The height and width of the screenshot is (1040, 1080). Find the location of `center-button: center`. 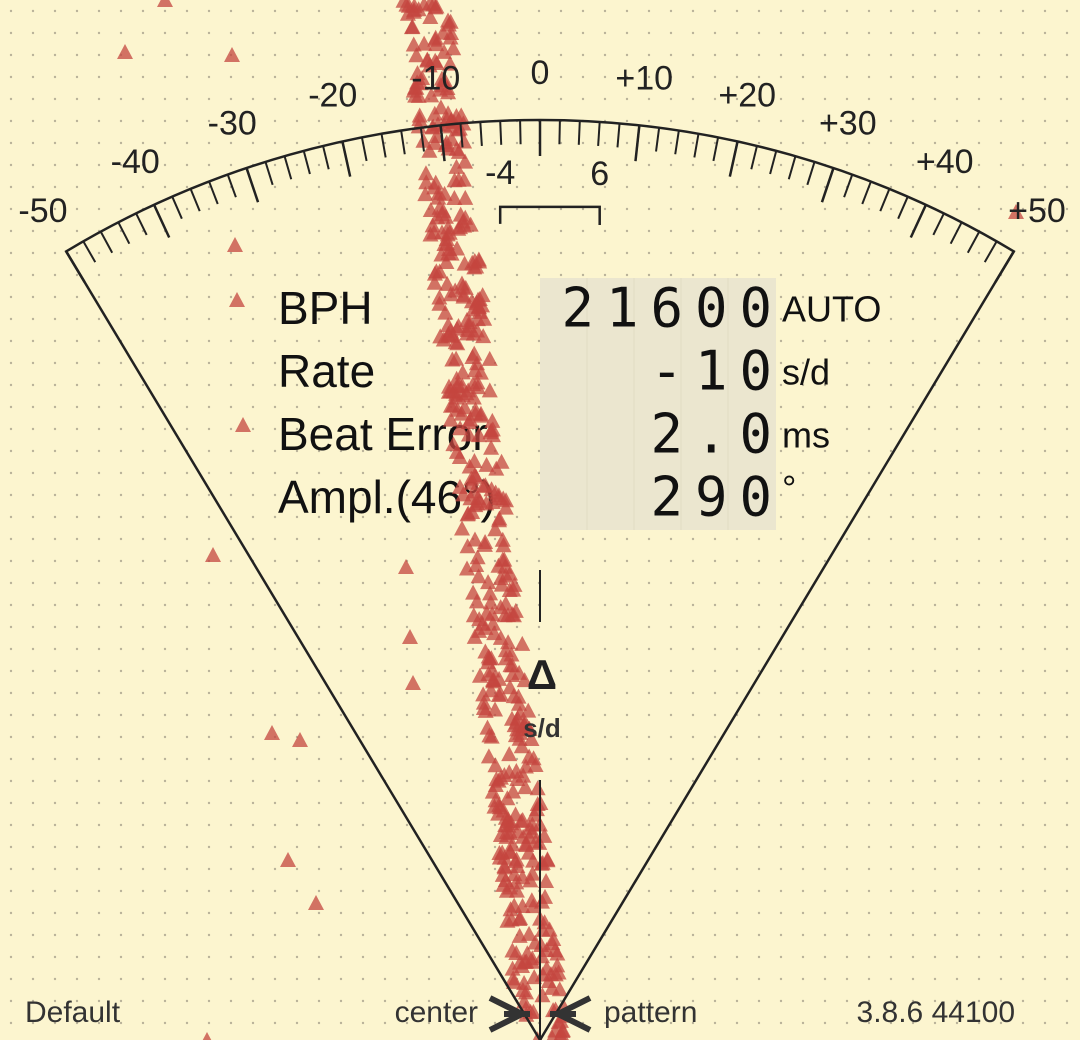

center-button: center is located at coordinates (436, 1012).